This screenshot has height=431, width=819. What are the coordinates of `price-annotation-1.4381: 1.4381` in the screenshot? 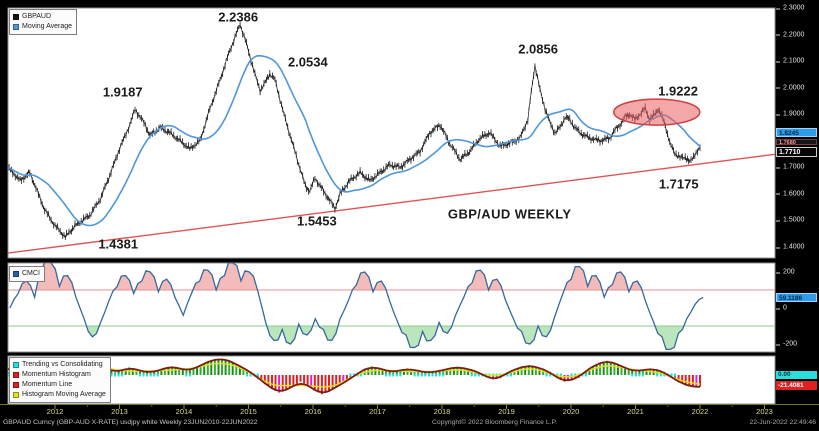 It's located at (118, 244).